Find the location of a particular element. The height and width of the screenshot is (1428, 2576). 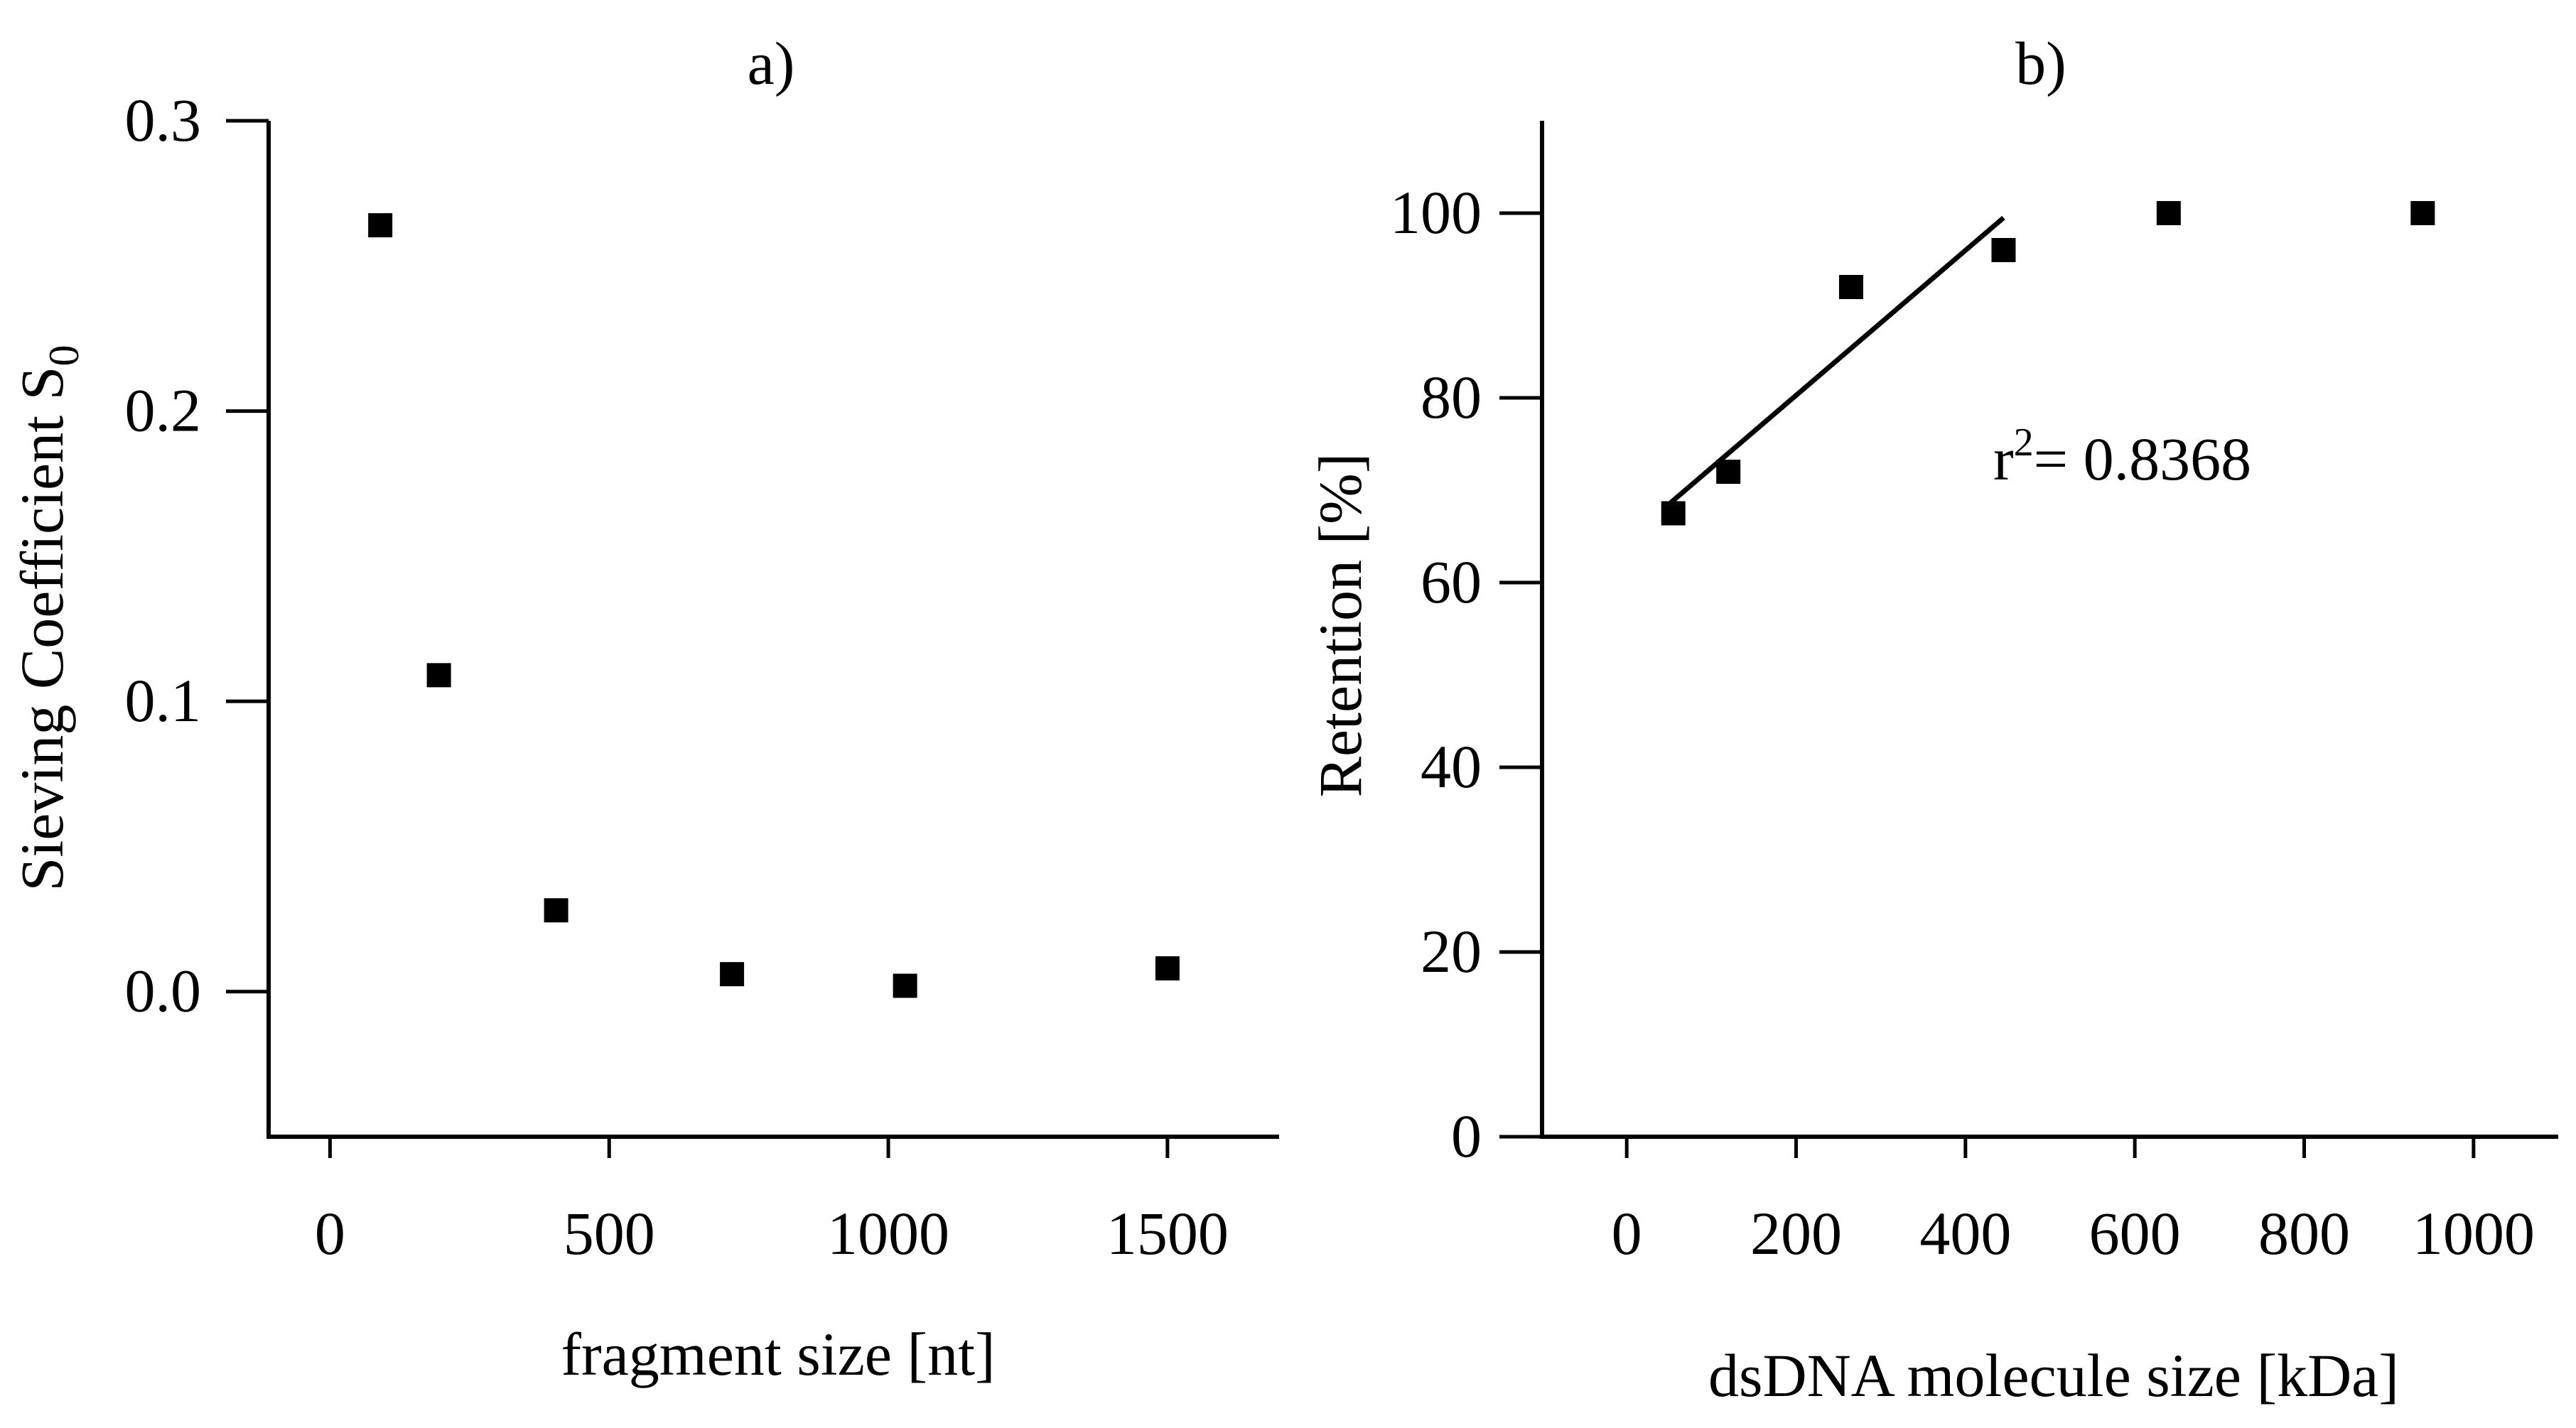

panel-b-y-tick-label: 0 is located at coordinates (1466, 1136).